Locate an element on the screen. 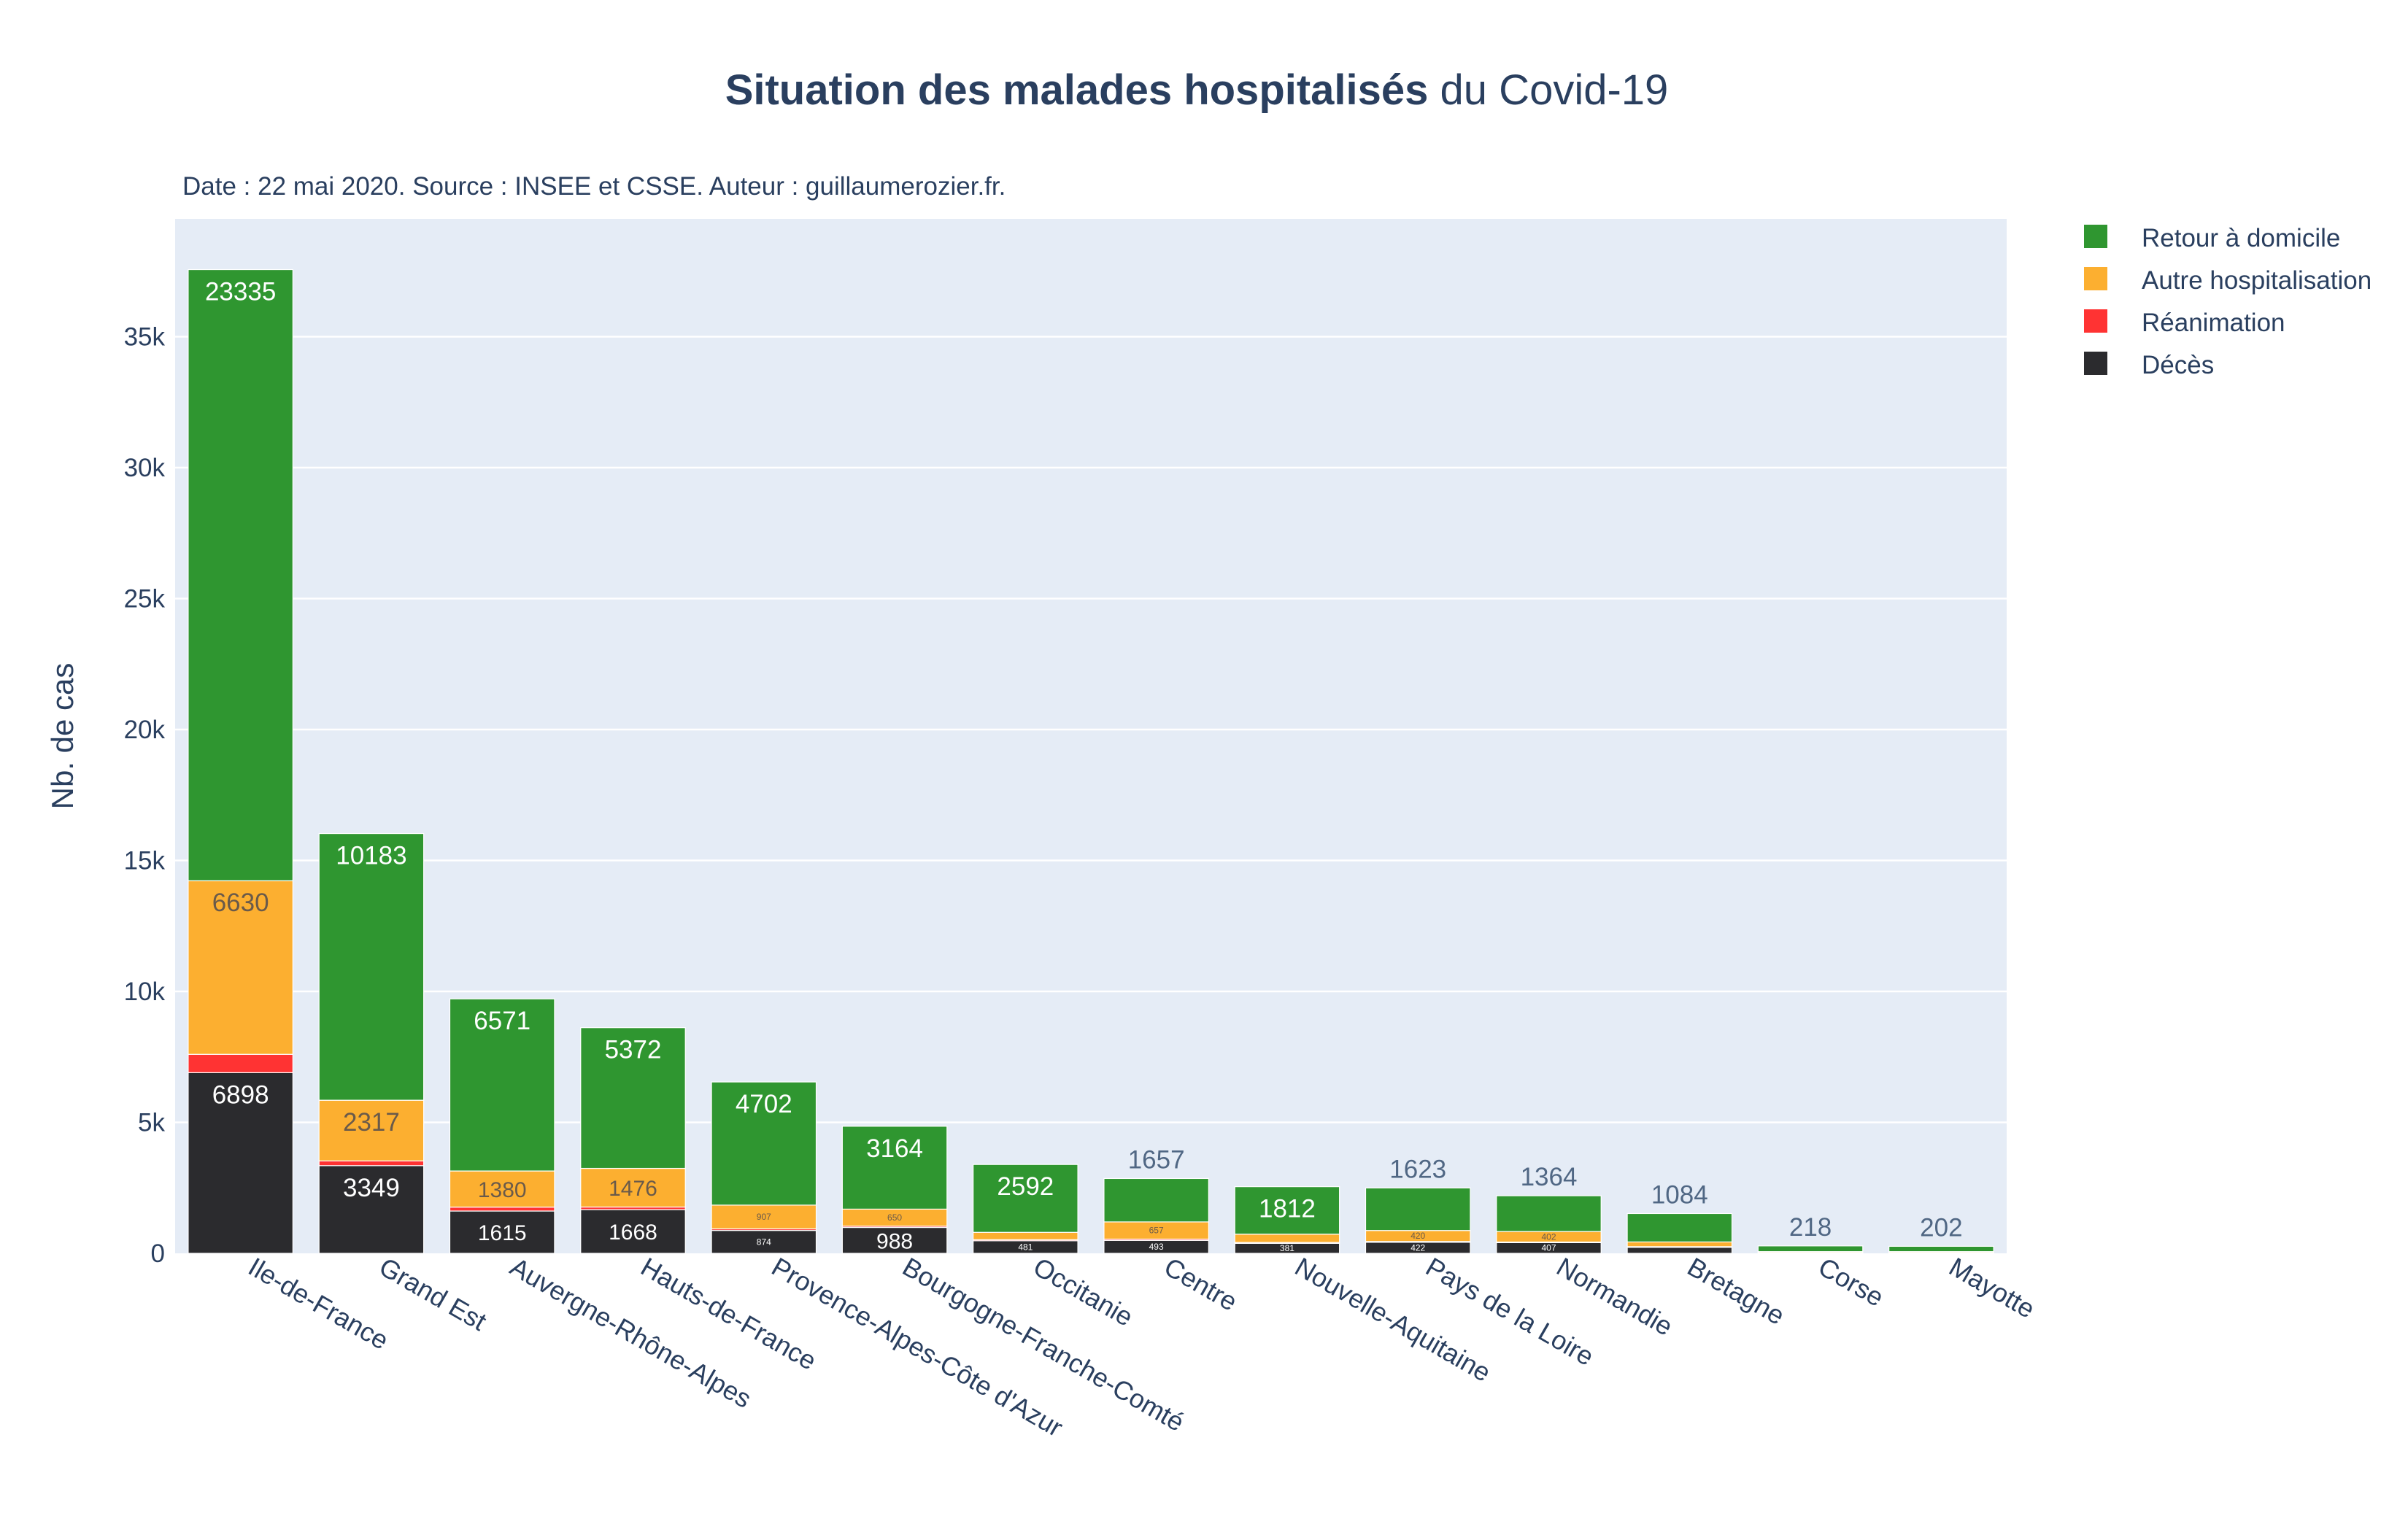 This screenshot has width=2408, height=1532. y-tick-label: 20k is located at coordinates (145, 730).